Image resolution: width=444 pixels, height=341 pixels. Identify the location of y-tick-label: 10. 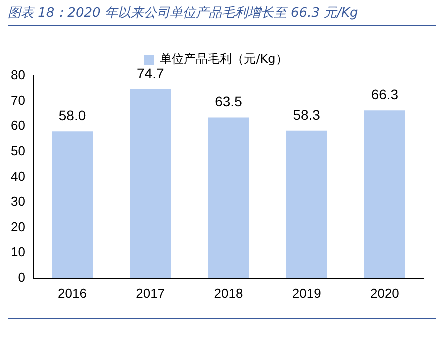
(18, 252).